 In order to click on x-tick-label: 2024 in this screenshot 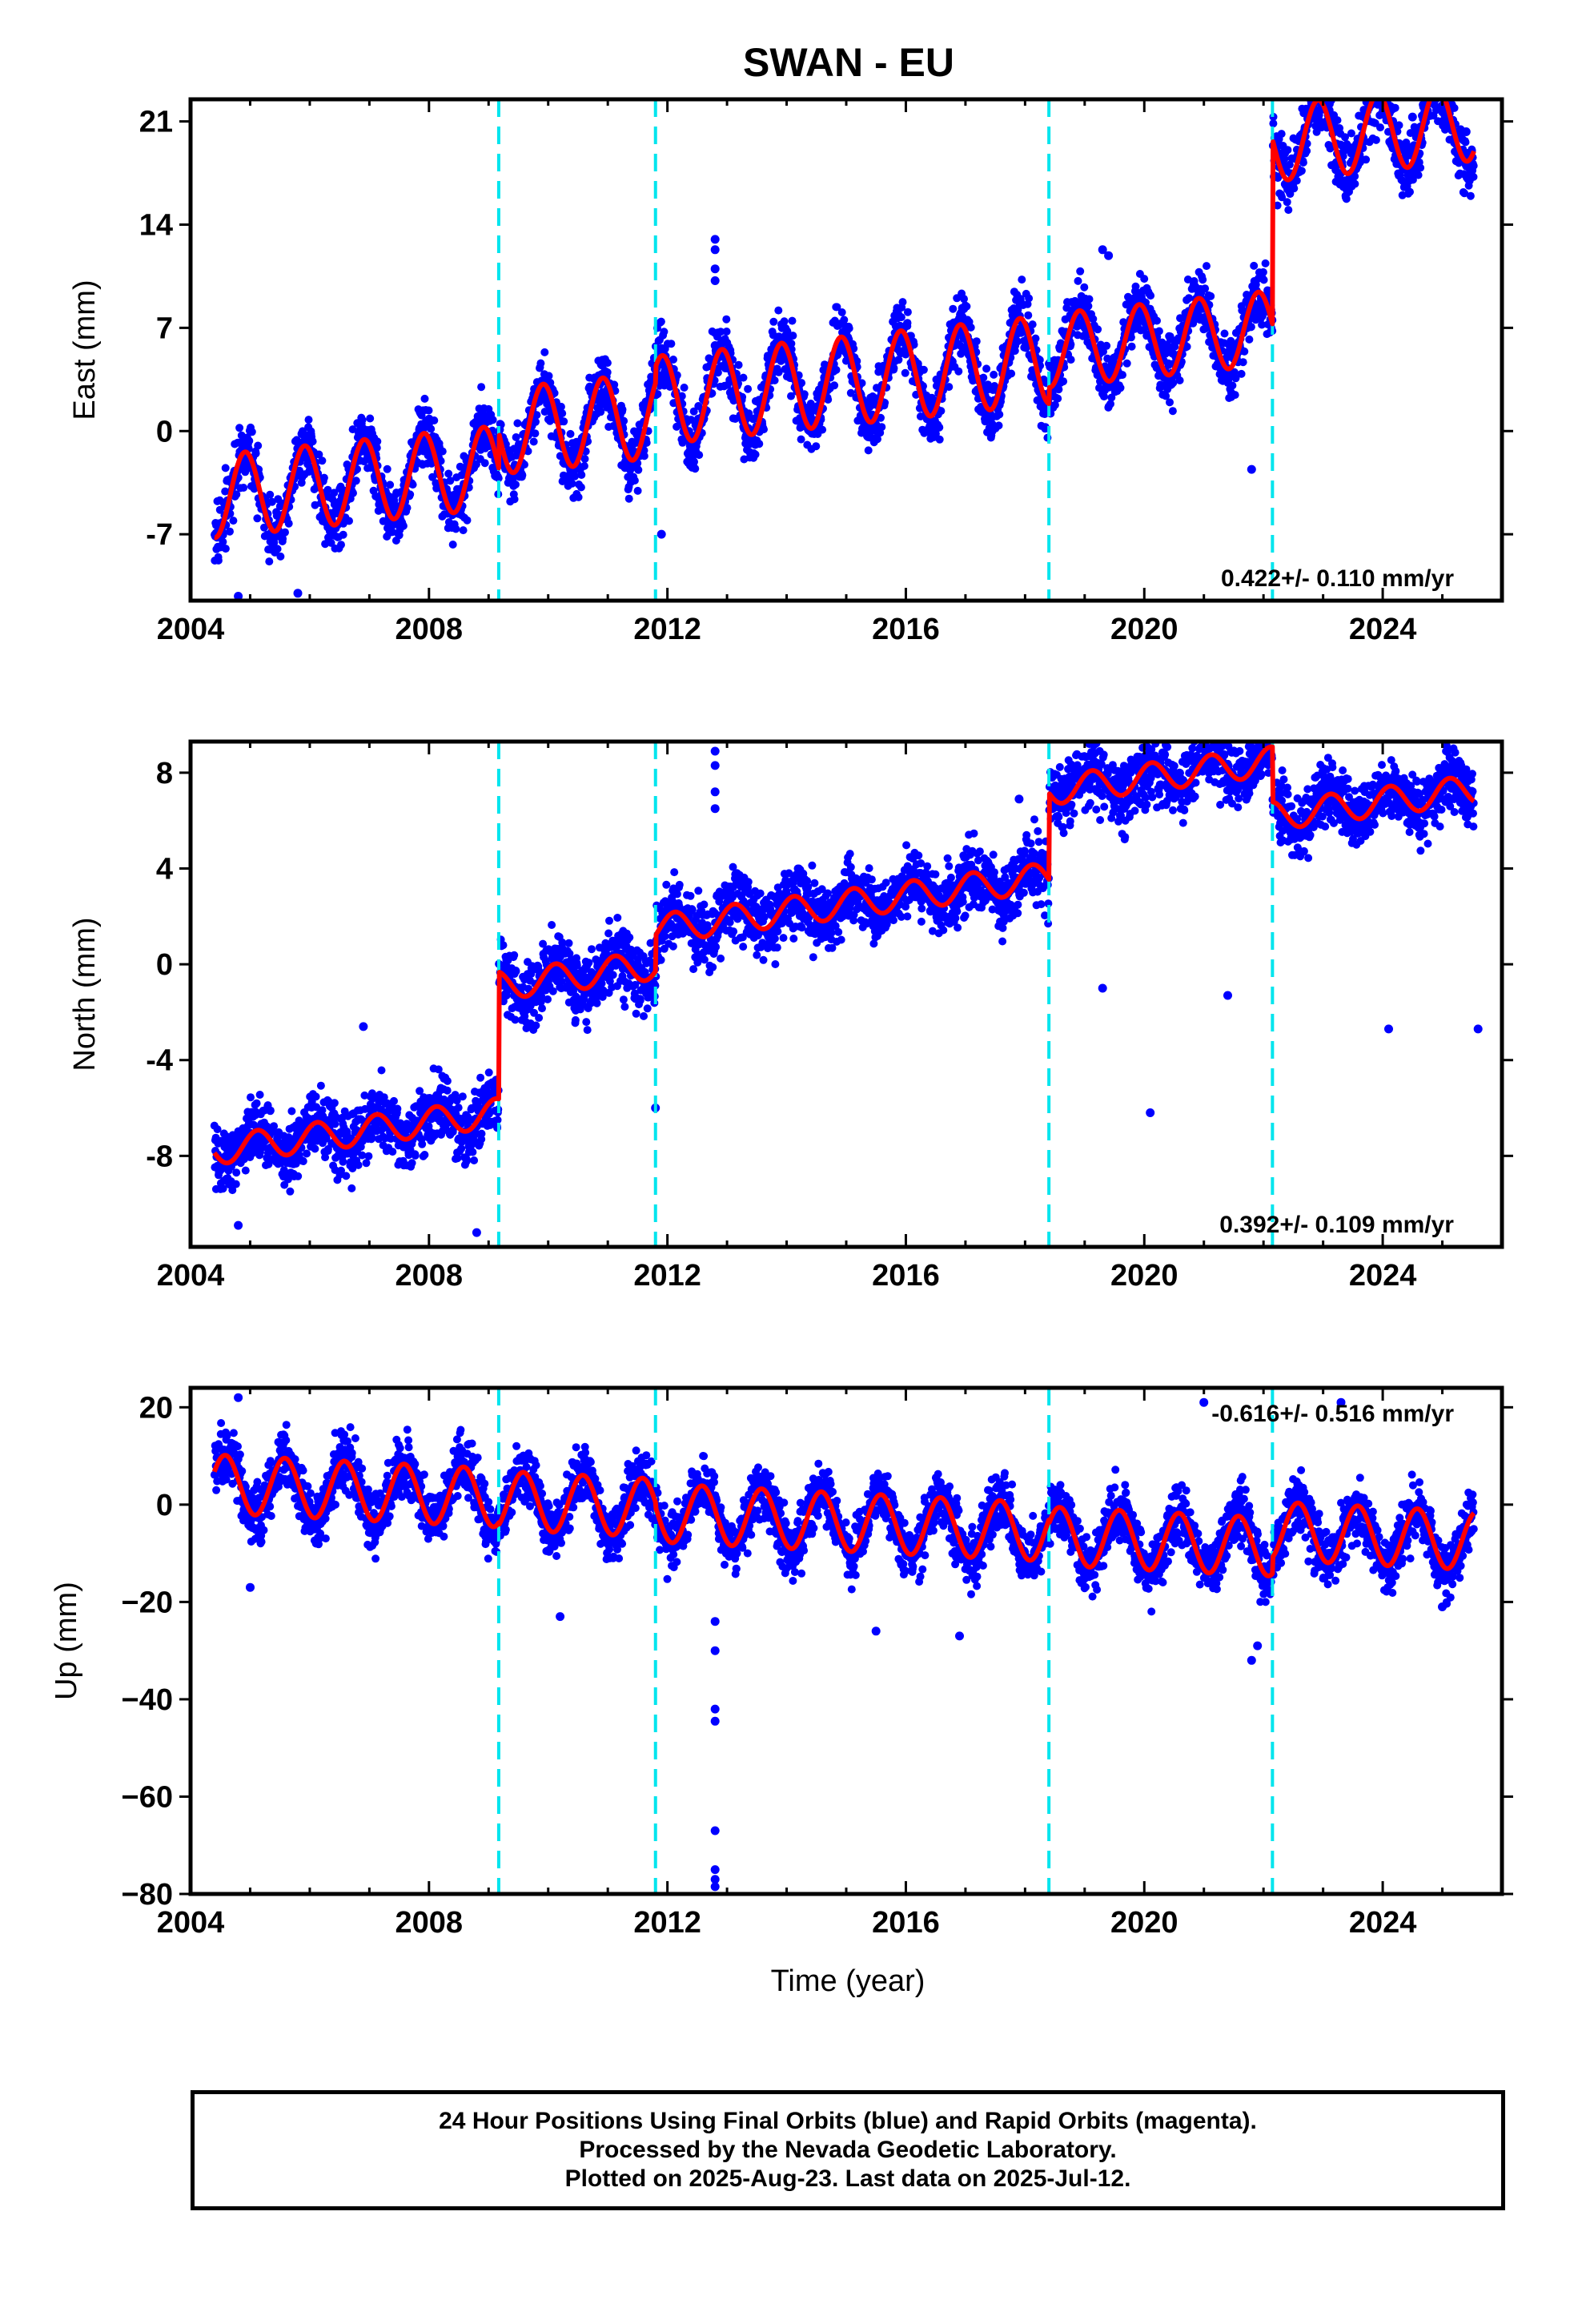, I will do `click(1383, 629)`.